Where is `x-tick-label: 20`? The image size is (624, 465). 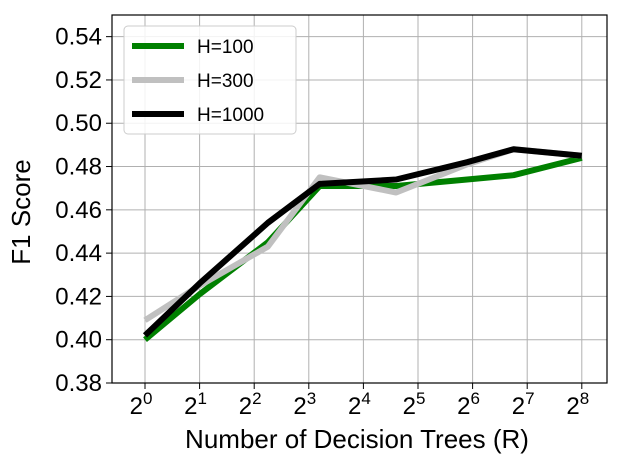 x-tick-label: 20 is located at coordinates (141, 404).